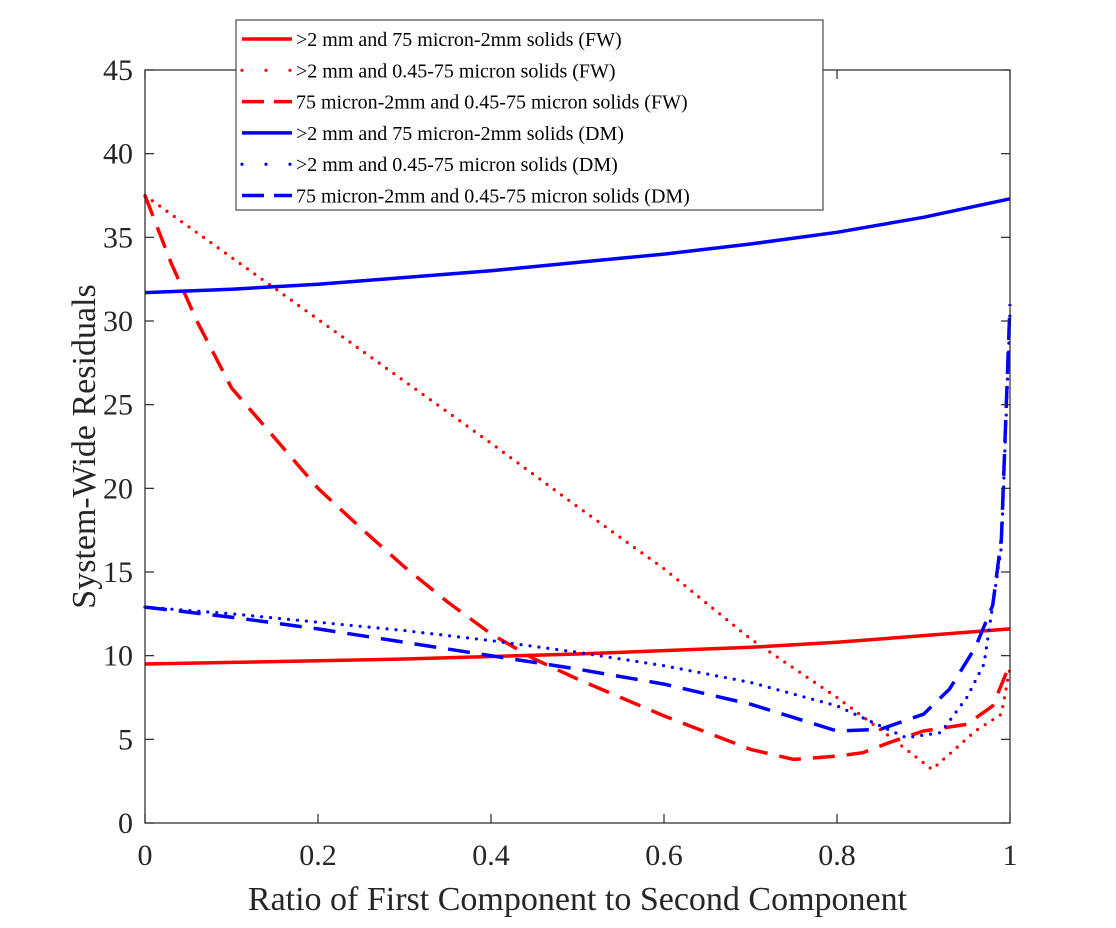 Image resolution: width=1116 pixels, height=928 pixels. Describe the element at coordinates (118, 656) in the screenshot. I see `y-tick-label: 10` at that location.